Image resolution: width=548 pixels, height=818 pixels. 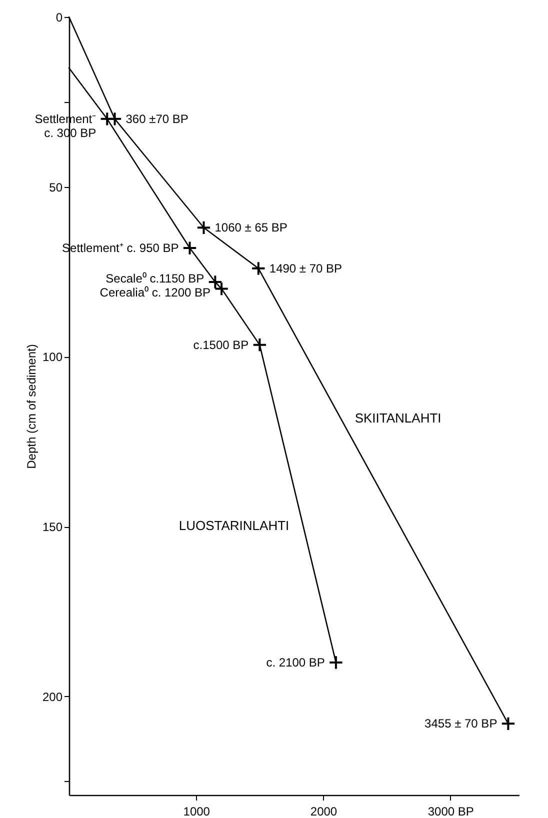 I want to click on annotation: 1060 ± 65 BP, so click(x=251, y=227).